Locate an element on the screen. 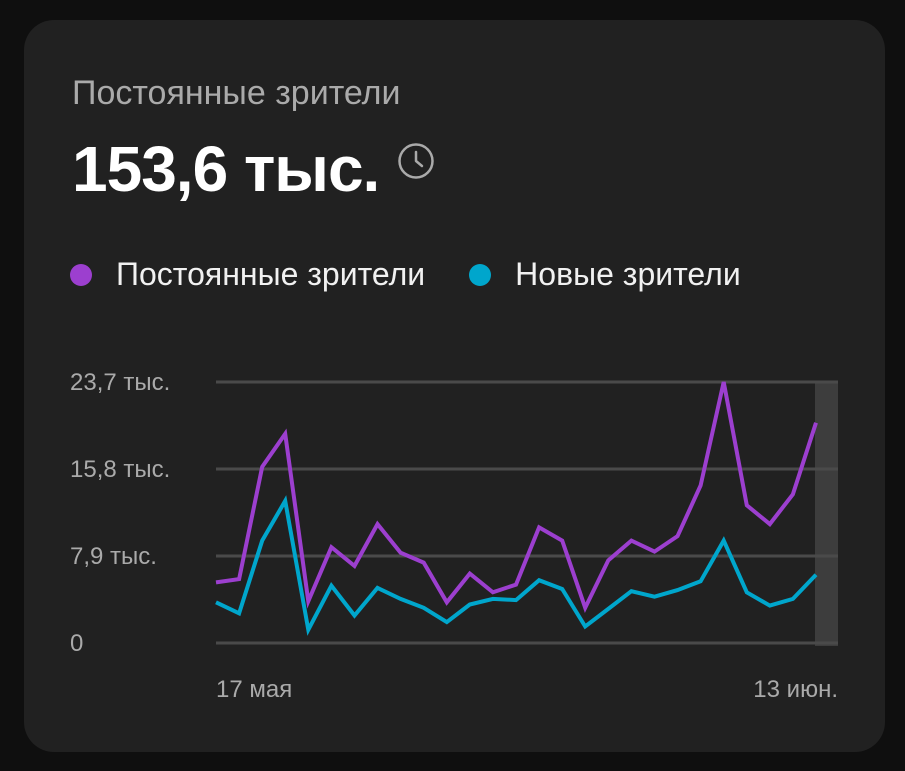 The image size is (905, 771). y-tick-label: 15,8 тыс. is located at coordinates (120, 469).